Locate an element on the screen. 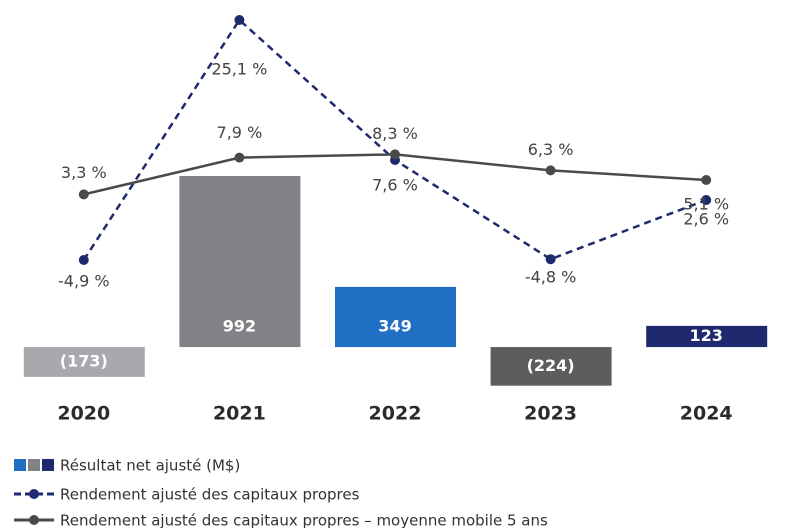  bar-value-label: 349 is located at coordinates (394, 326).